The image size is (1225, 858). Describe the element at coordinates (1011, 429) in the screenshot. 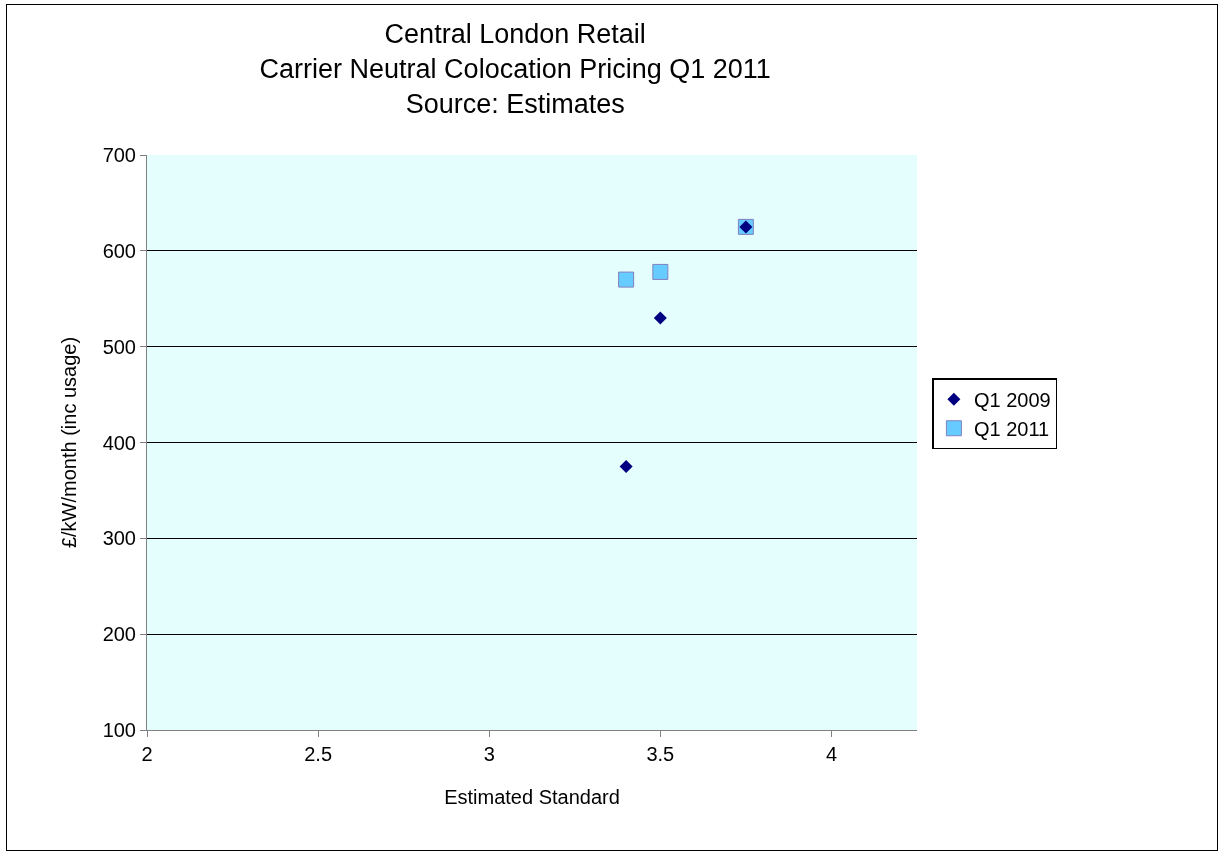

I see `legend-label: Q1 2011` at that location.